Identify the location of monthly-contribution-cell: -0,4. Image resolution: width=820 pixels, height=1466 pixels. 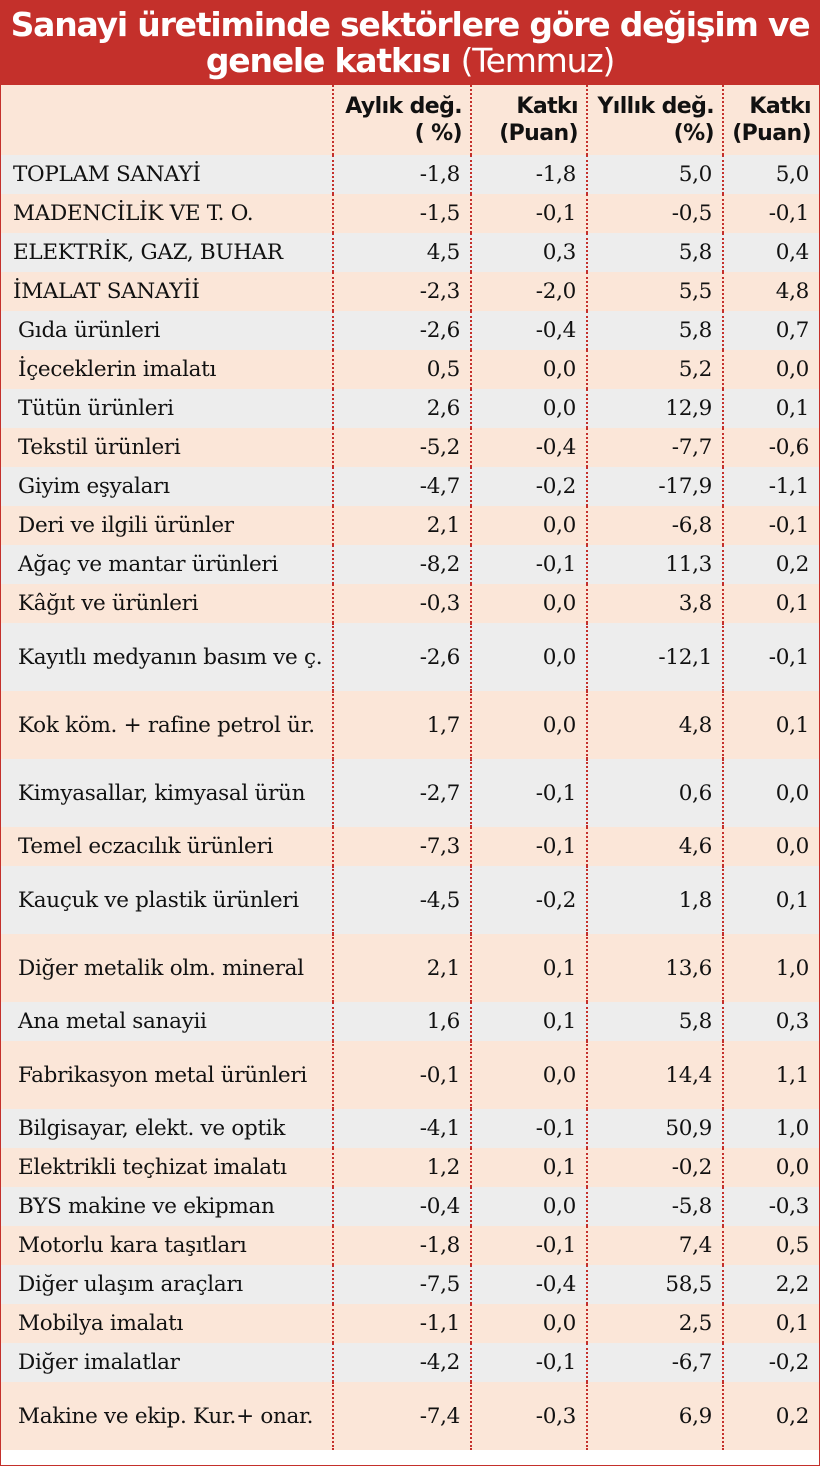
(528, 330).